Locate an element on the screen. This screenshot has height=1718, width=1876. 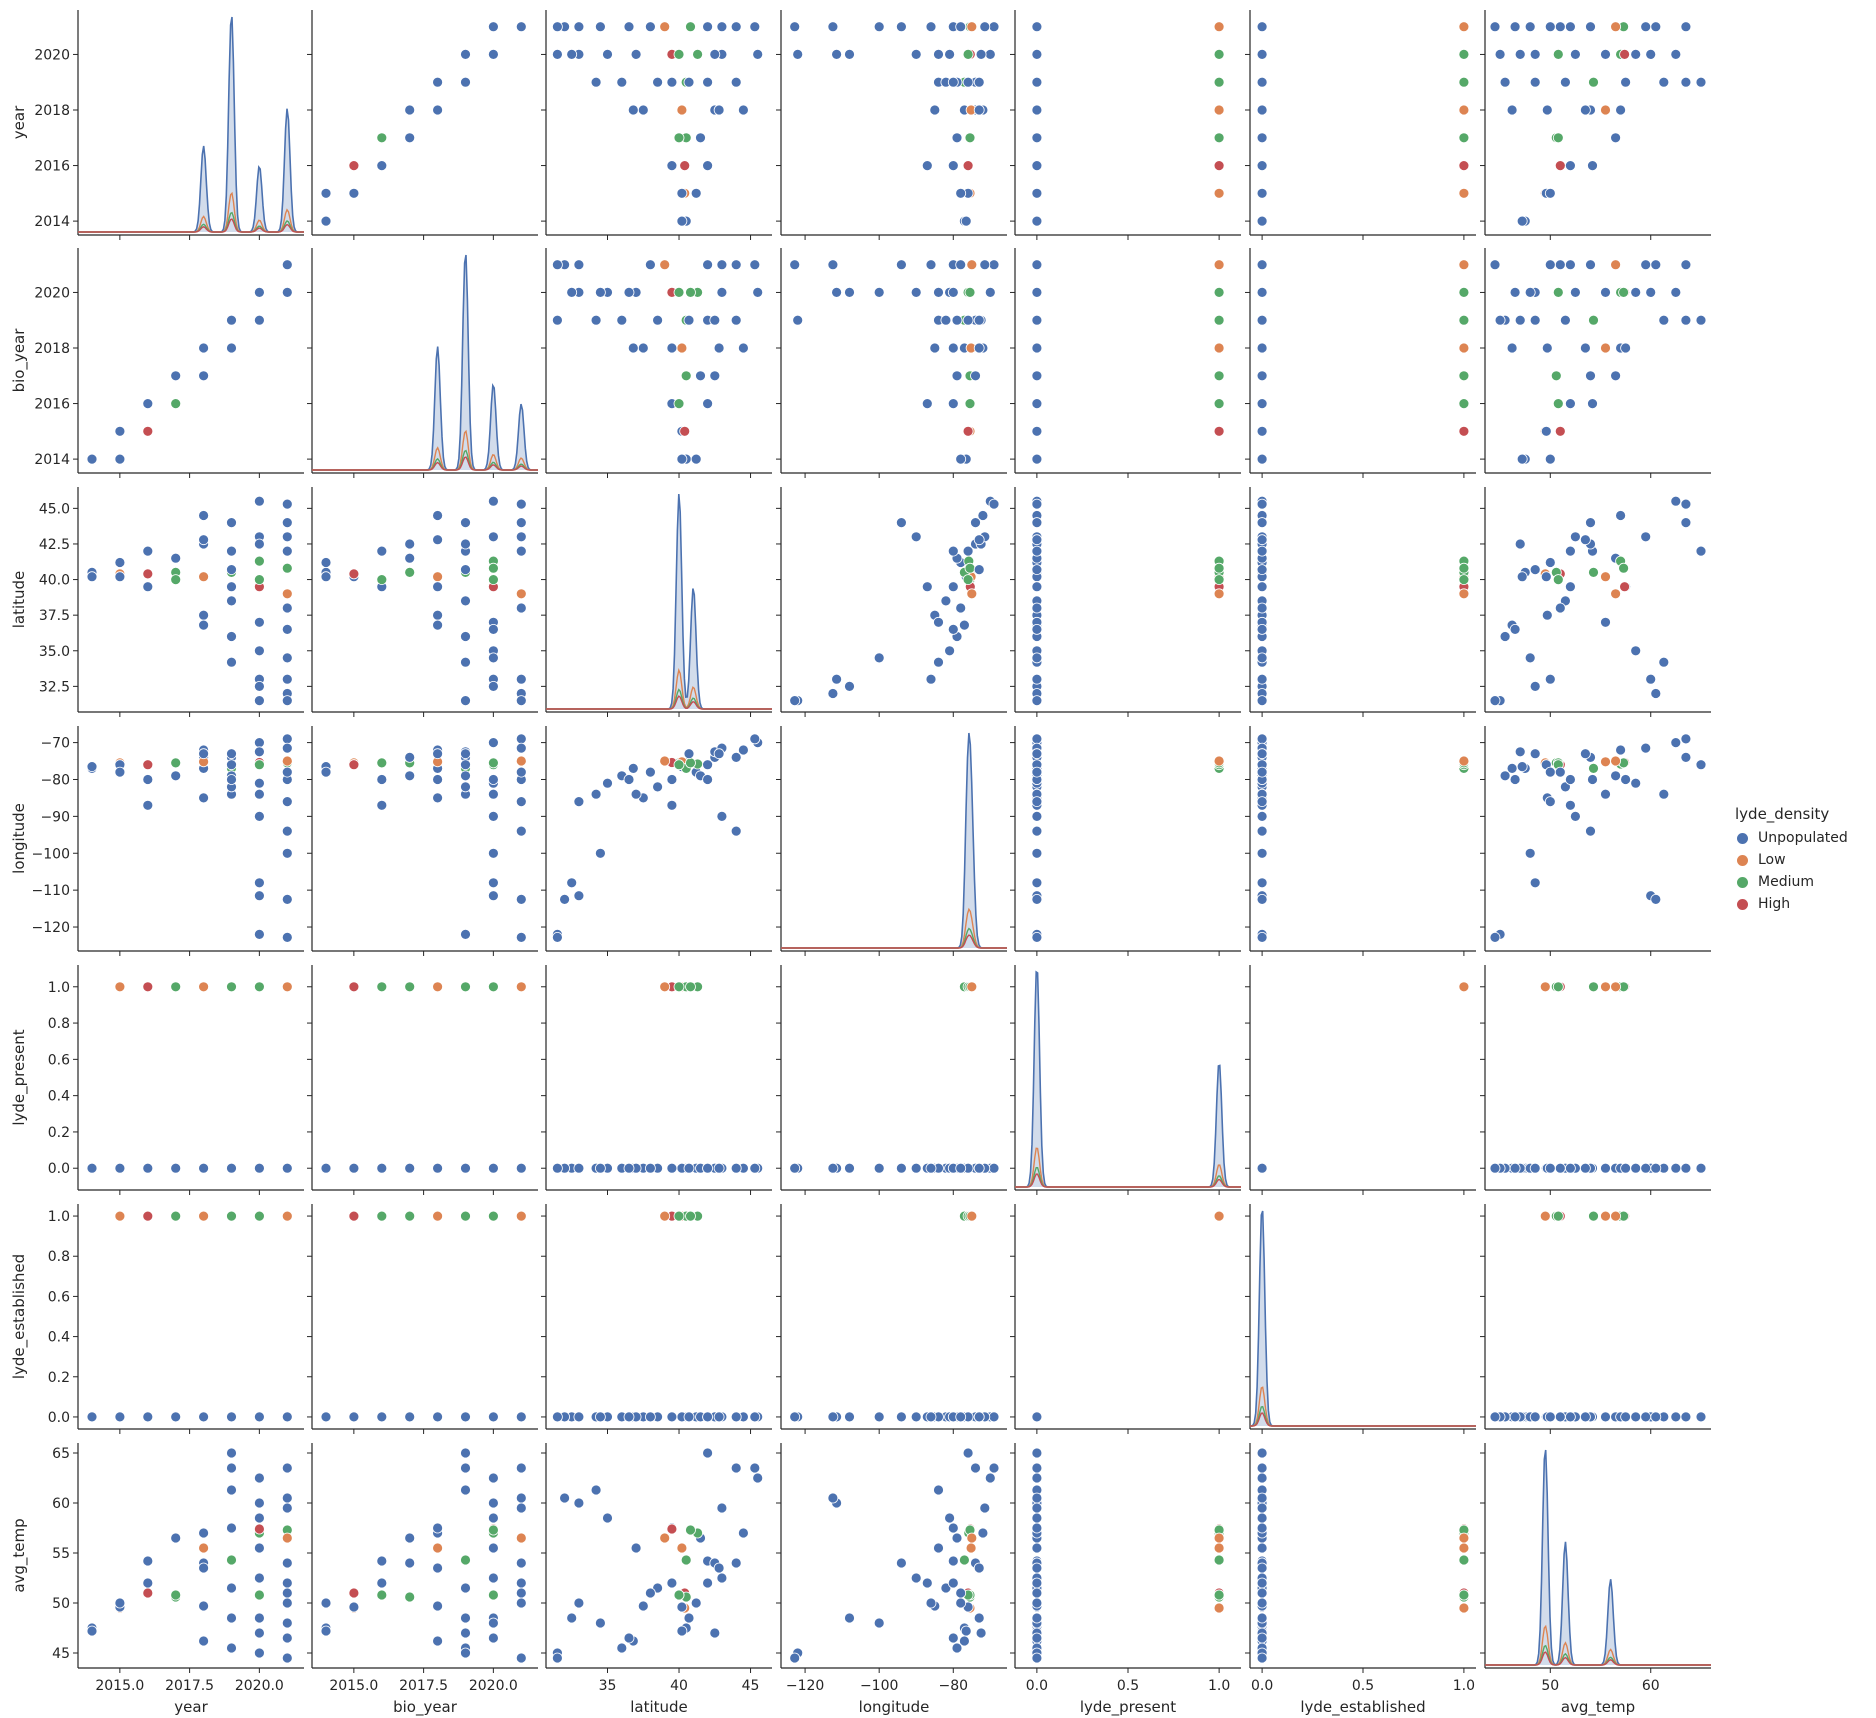
kde-fill-unpopulated is located at coordinates (1363, 1318).